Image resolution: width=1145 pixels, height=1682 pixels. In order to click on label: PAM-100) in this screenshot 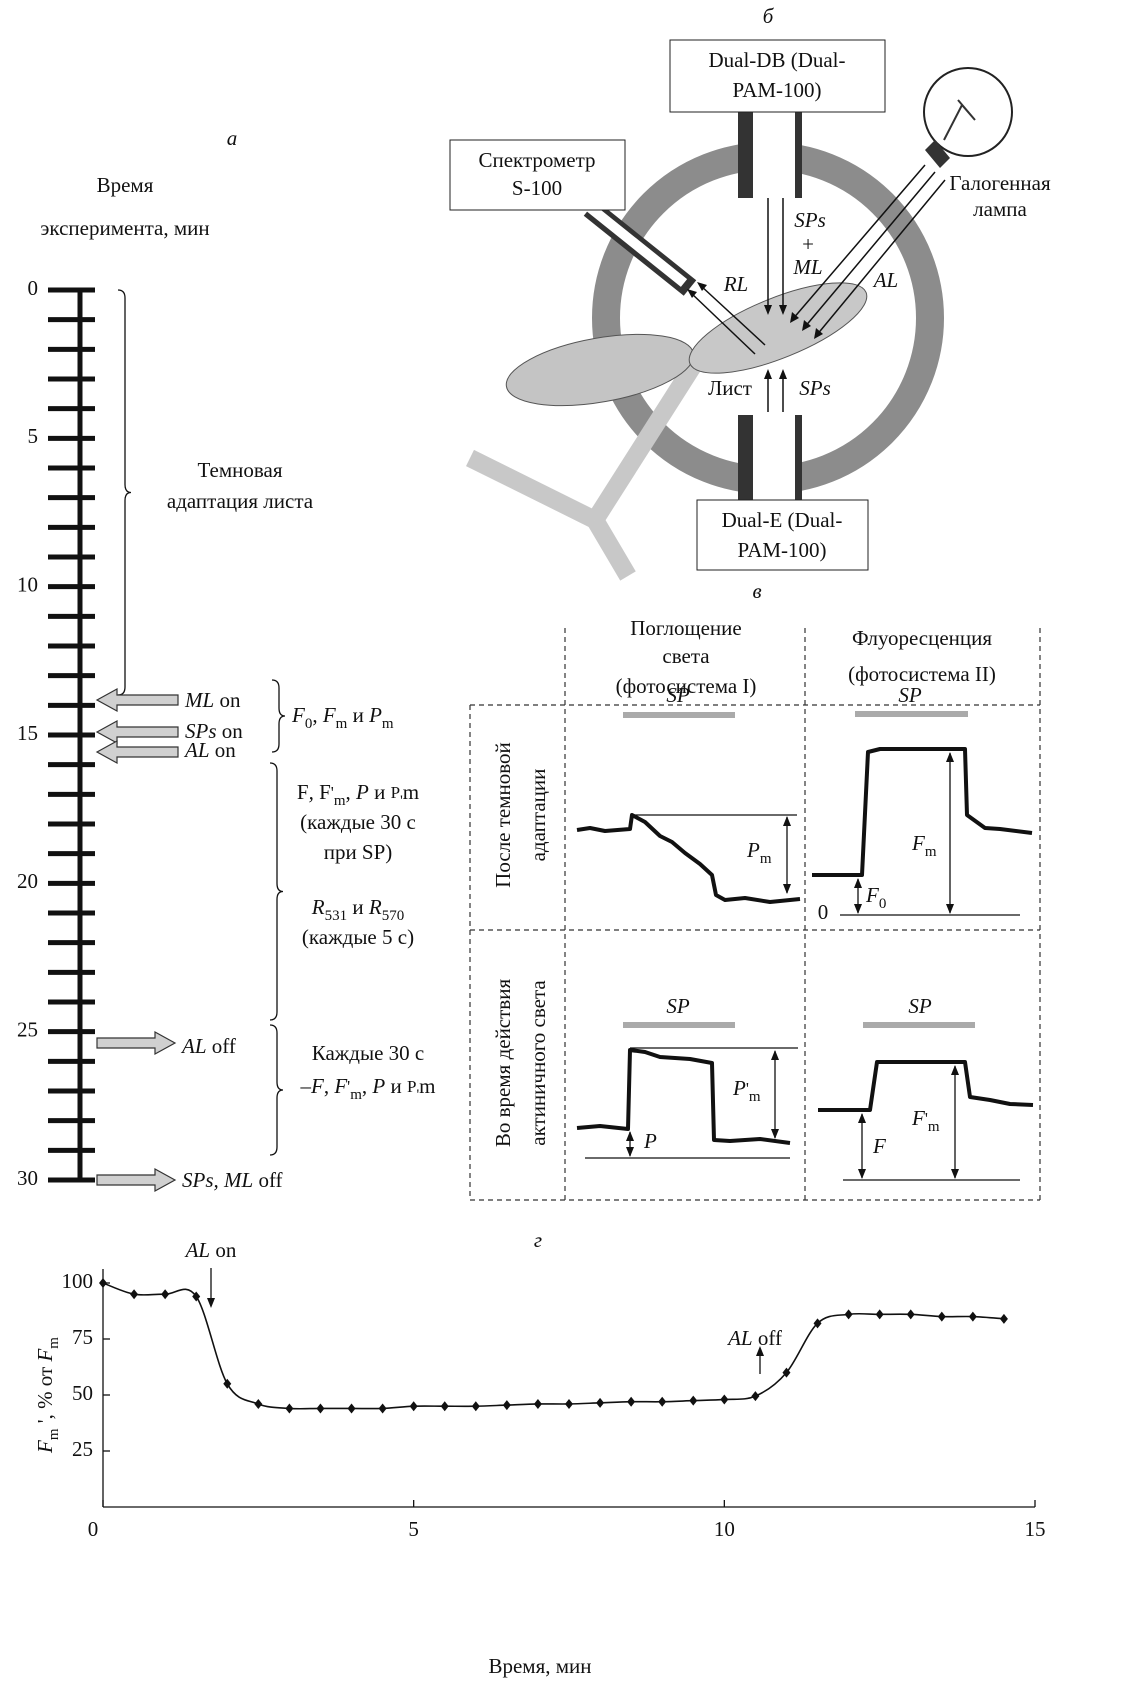, I will do `click(781, 550)`.